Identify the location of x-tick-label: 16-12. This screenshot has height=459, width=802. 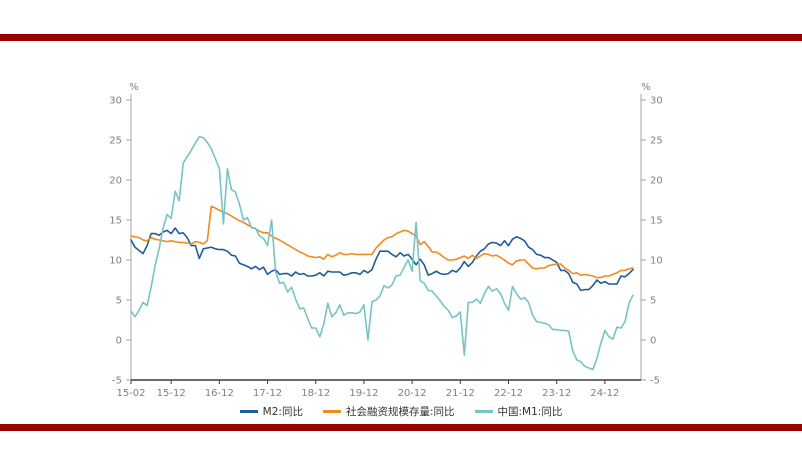
(219, 393).